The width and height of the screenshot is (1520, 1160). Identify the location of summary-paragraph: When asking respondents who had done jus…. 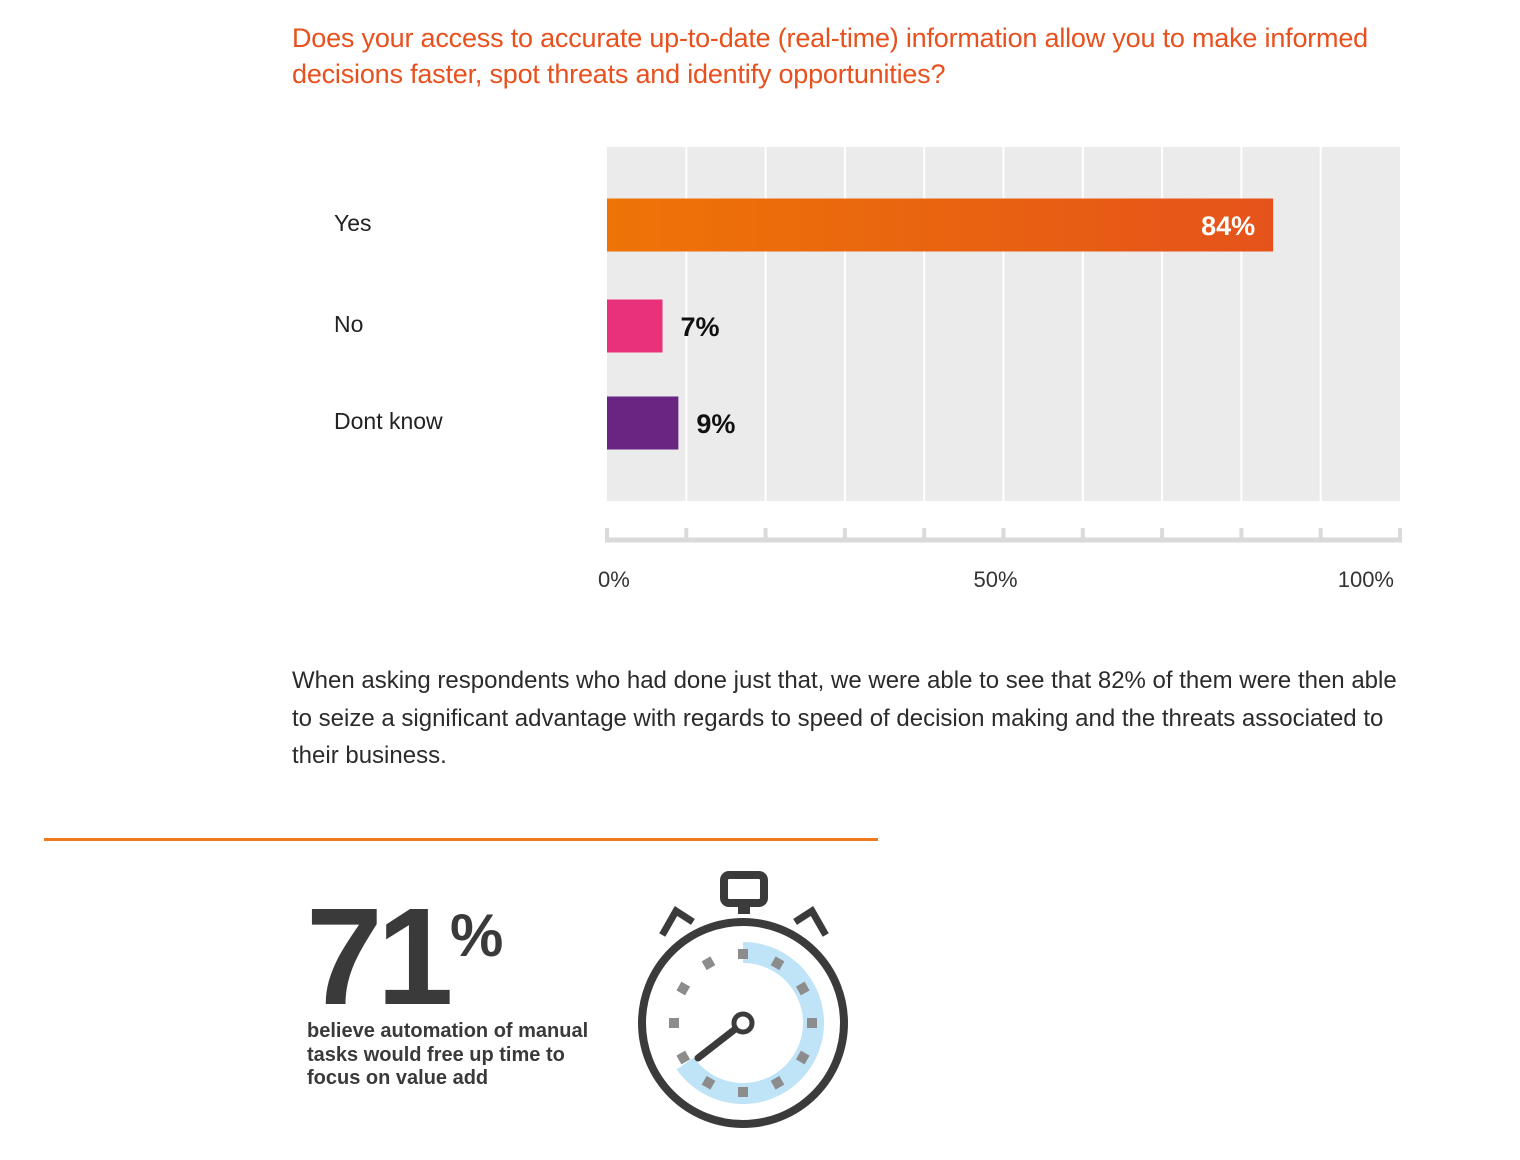
(852, 718).